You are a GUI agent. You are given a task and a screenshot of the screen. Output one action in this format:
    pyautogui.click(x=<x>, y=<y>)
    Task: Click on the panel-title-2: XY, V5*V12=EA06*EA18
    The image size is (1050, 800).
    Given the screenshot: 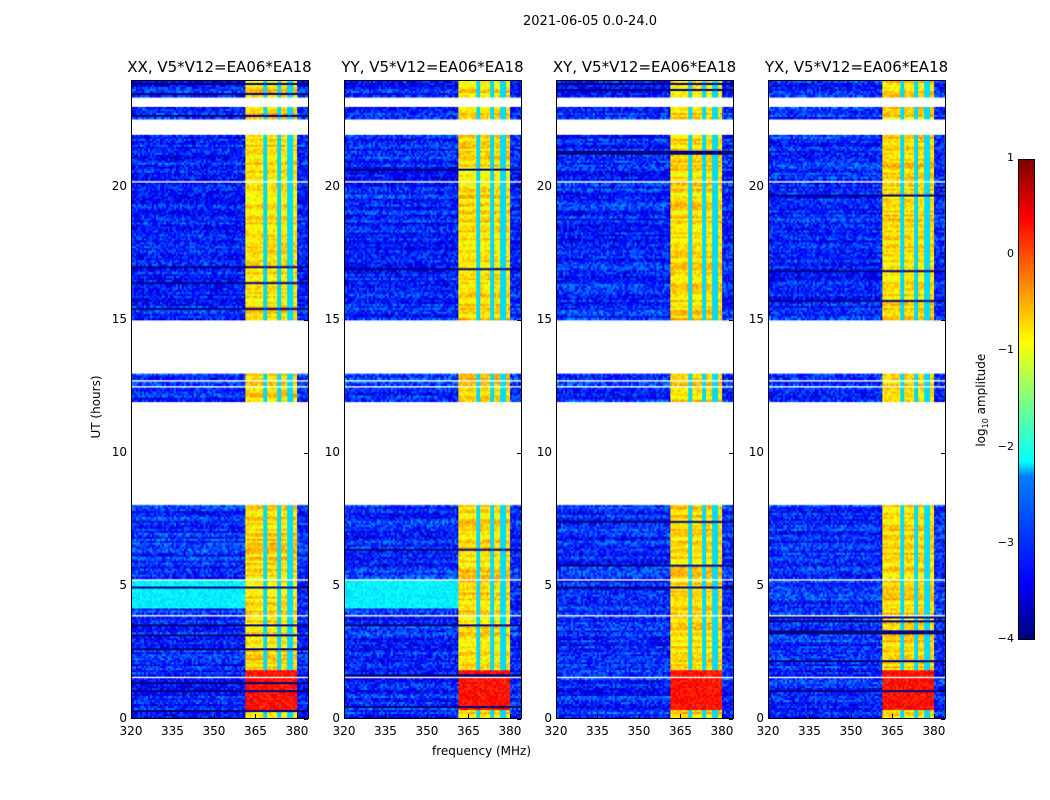 What is the action you would take?
    pyautogui.click(x=644, y=67)
    